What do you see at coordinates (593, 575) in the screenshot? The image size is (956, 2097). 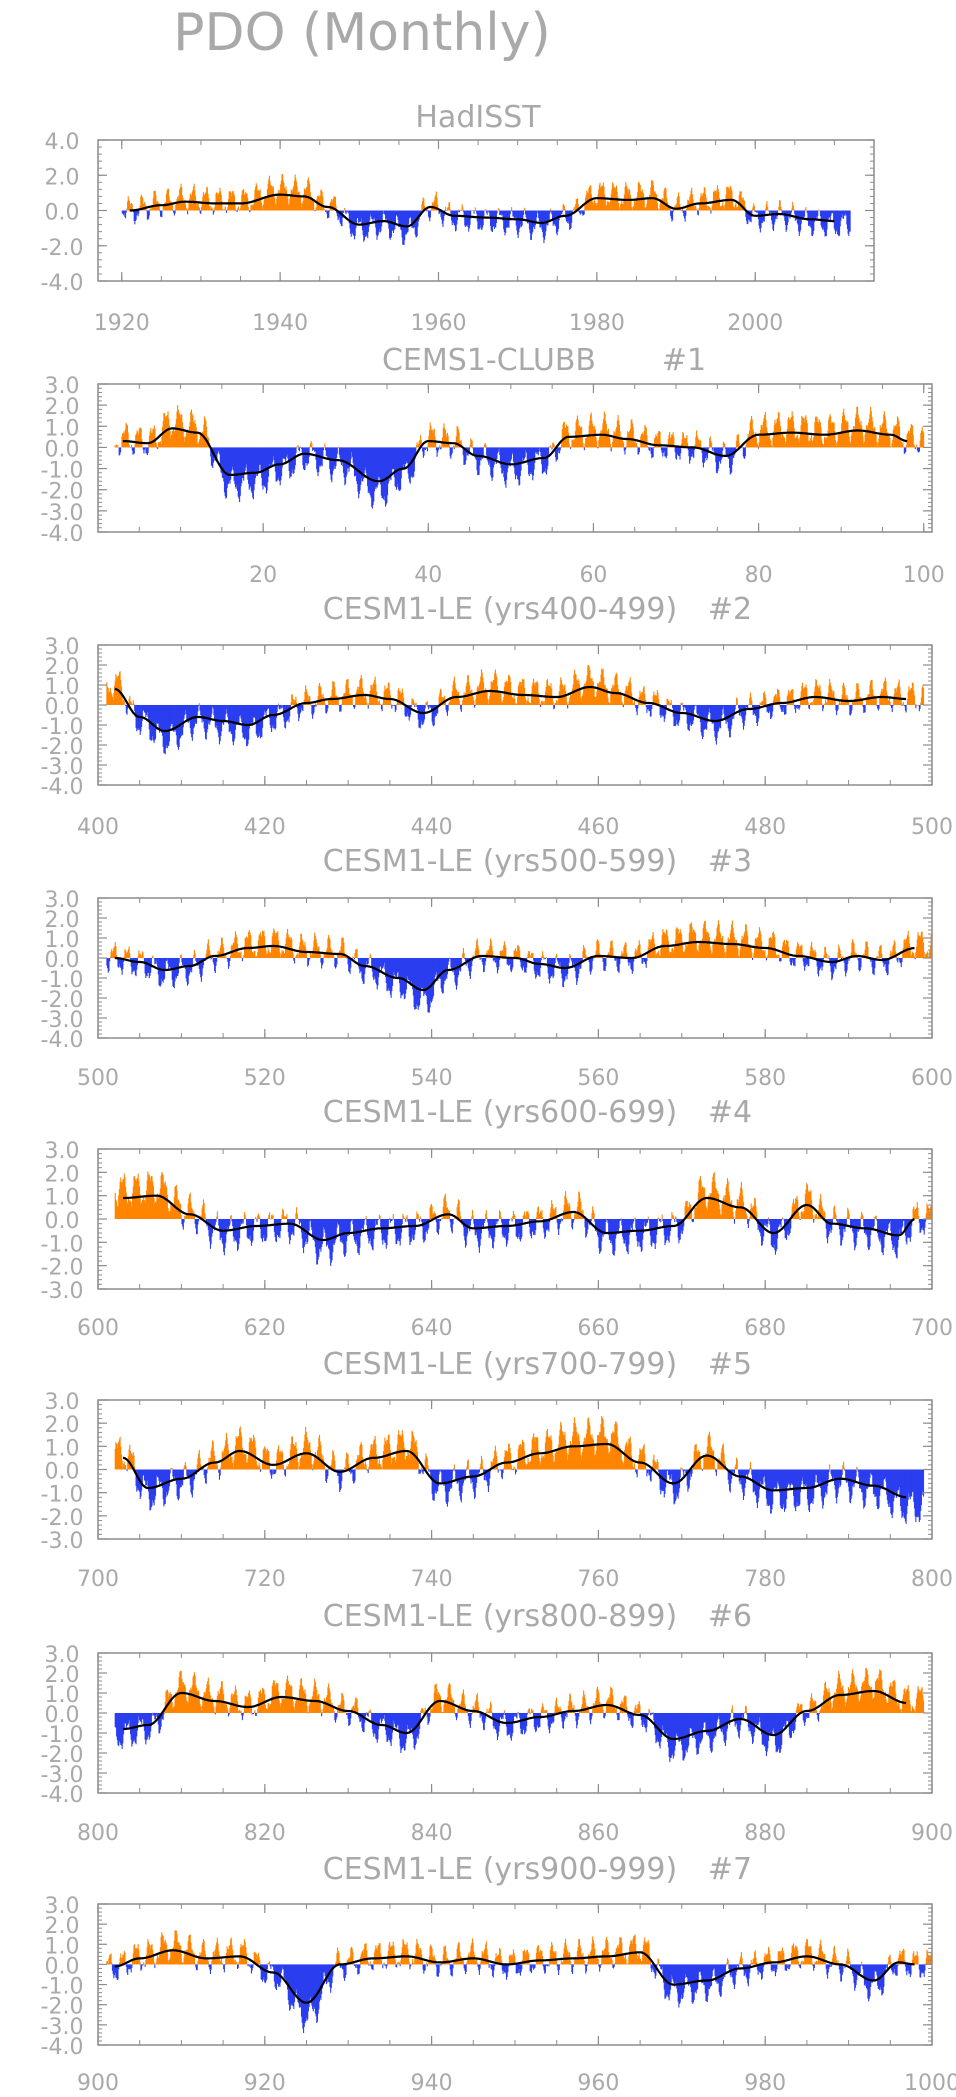 I see `x-tick-label: 60` at bounding box center [593, 575].